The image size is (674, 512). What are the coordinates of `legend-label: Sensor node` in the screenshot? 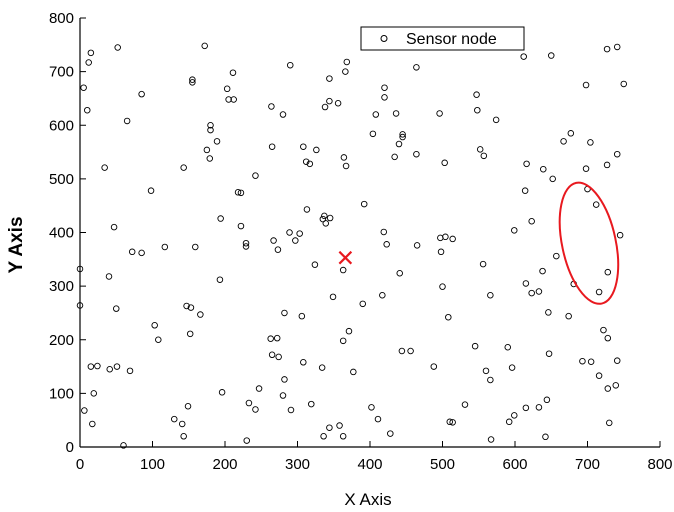 It's located at (451, 39).